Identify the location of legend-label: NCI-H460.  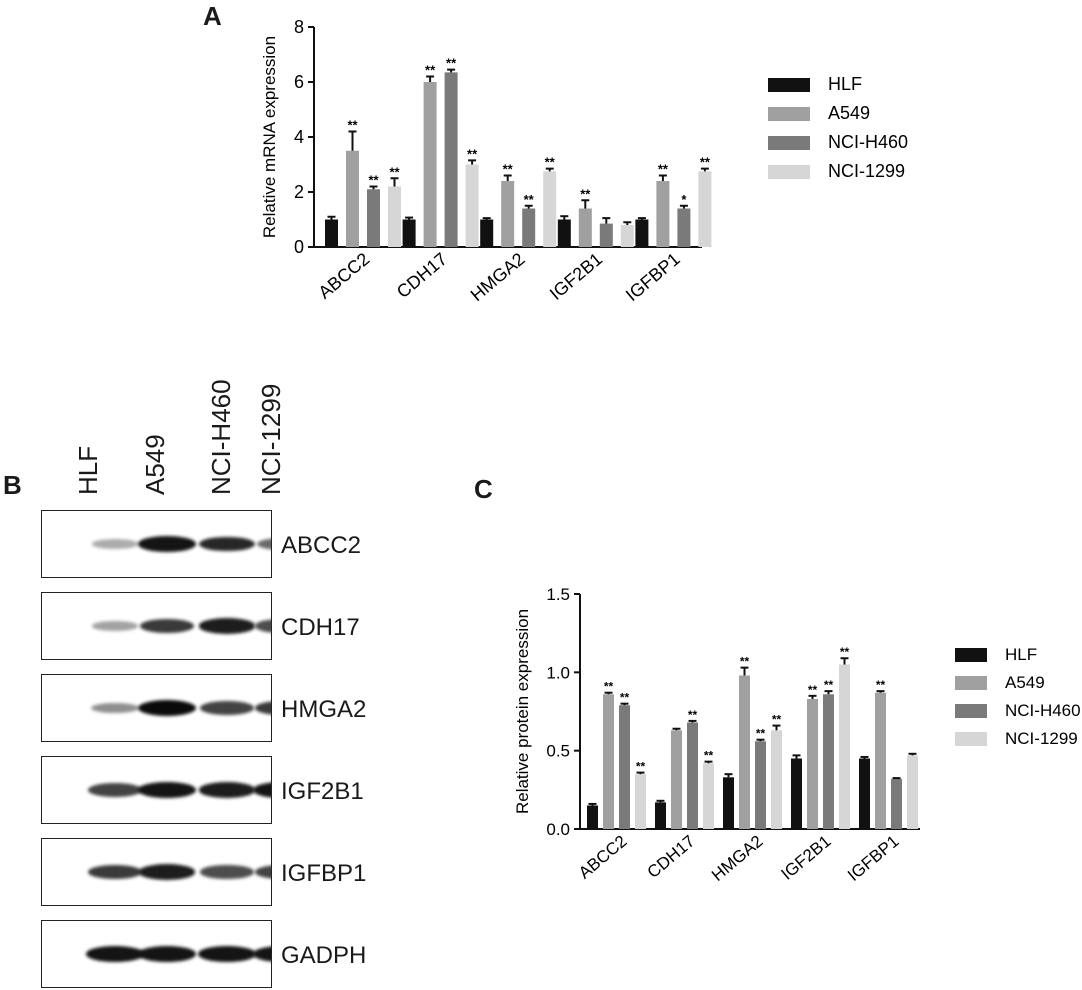
(1043, 710).